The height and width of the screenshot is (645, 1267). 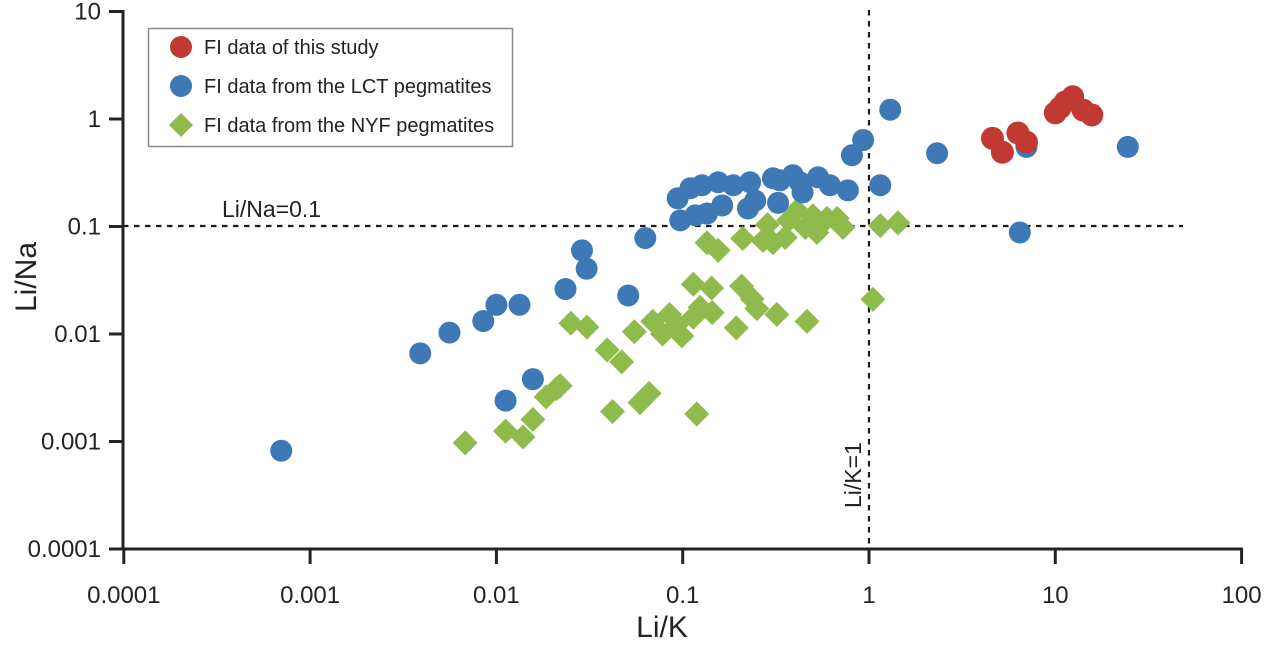 What do you see at coordinates (682, 595) in the screenshot?
I see `x-tick-label: 0.1` at bounding box center [682, 595].